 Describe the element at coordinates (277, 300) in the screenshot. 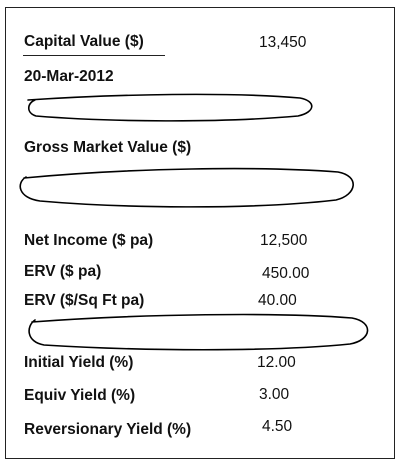

I see `erv-sqft-value: 40.00` at that location.